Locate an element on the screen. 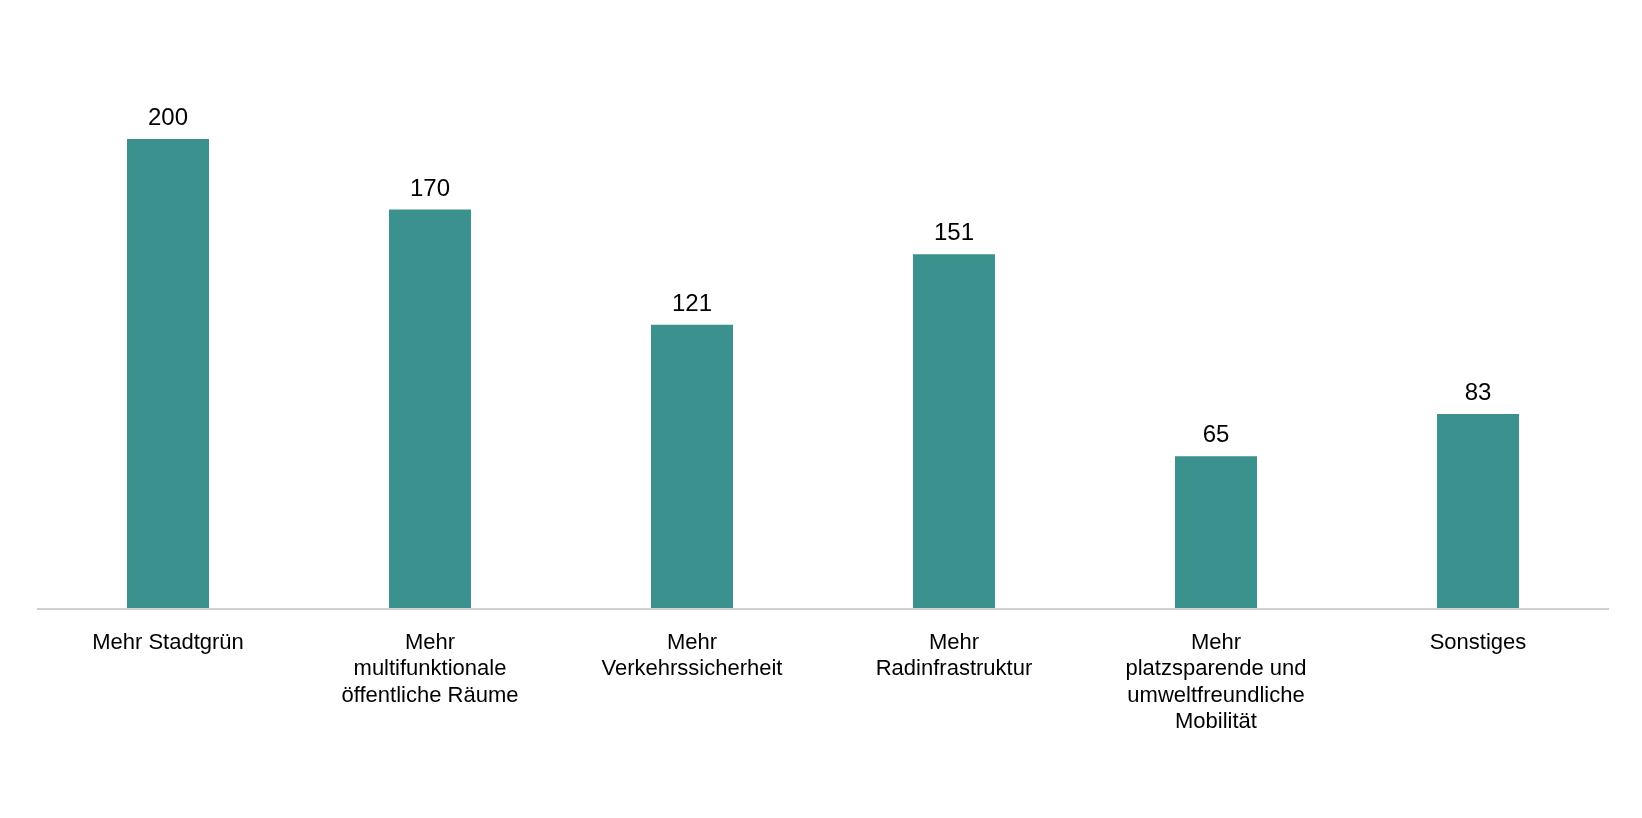 This screenshot has width=1642, height=818. data-label: 65 is located at coordinates (1216, 434).